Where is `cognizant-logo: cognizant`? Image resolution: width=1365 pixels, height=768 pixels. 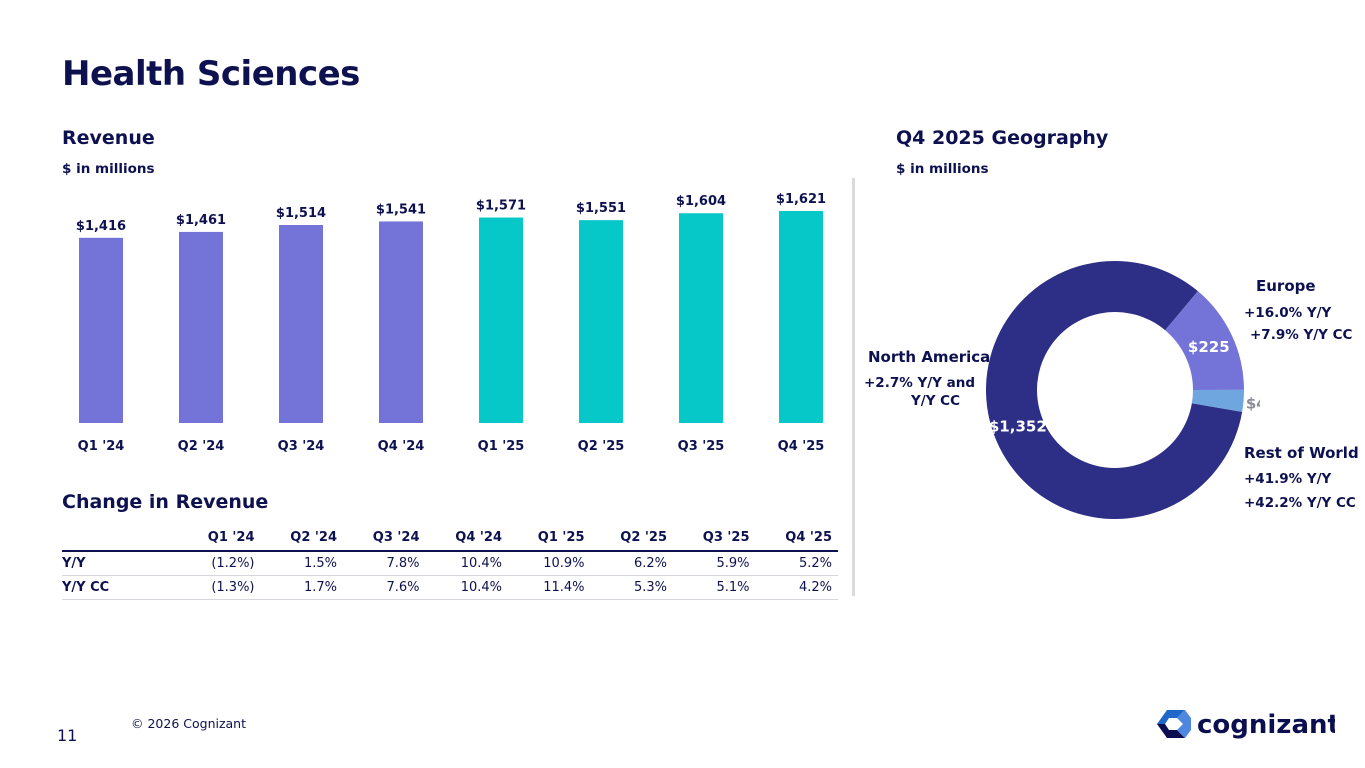 cognizant-logo: cognizant is located at coordinates (1247, 726).